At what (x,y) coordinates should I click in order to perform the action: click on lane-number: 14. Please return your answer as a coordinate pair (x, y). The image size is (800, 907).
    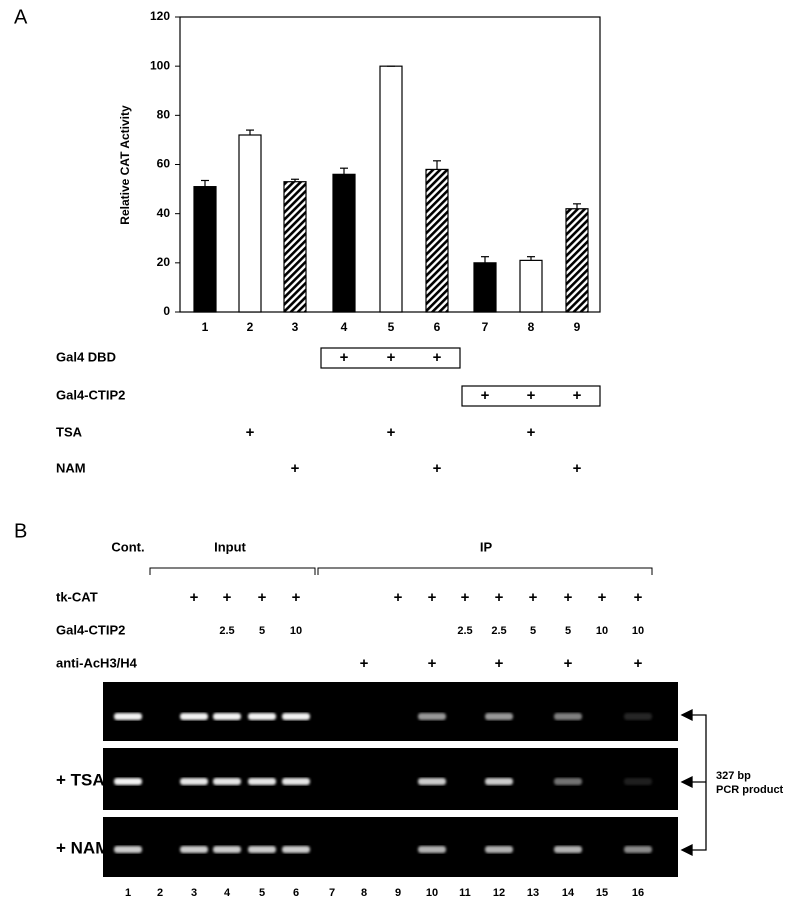
    Looking at the image, I should click on (568, 893).